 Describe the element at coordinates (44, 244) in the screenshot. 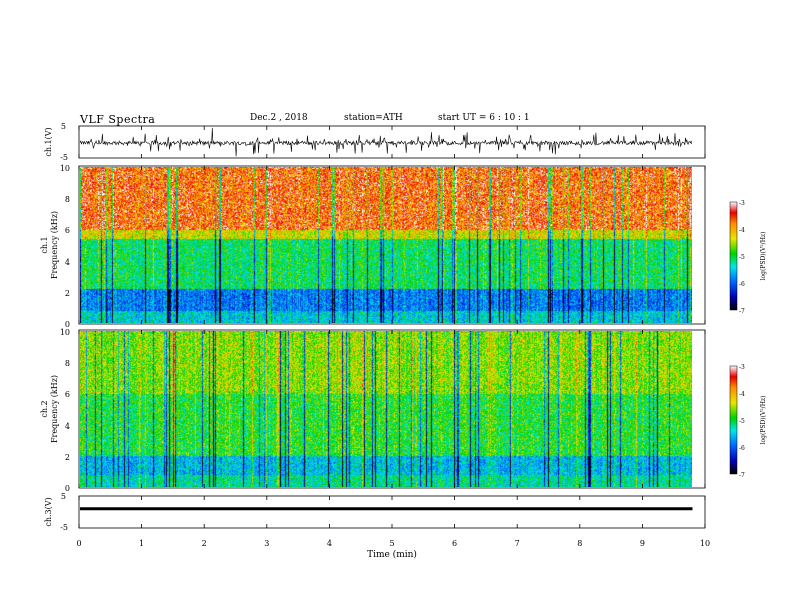

I see `ch1-channel-label: ch.1` at that location.